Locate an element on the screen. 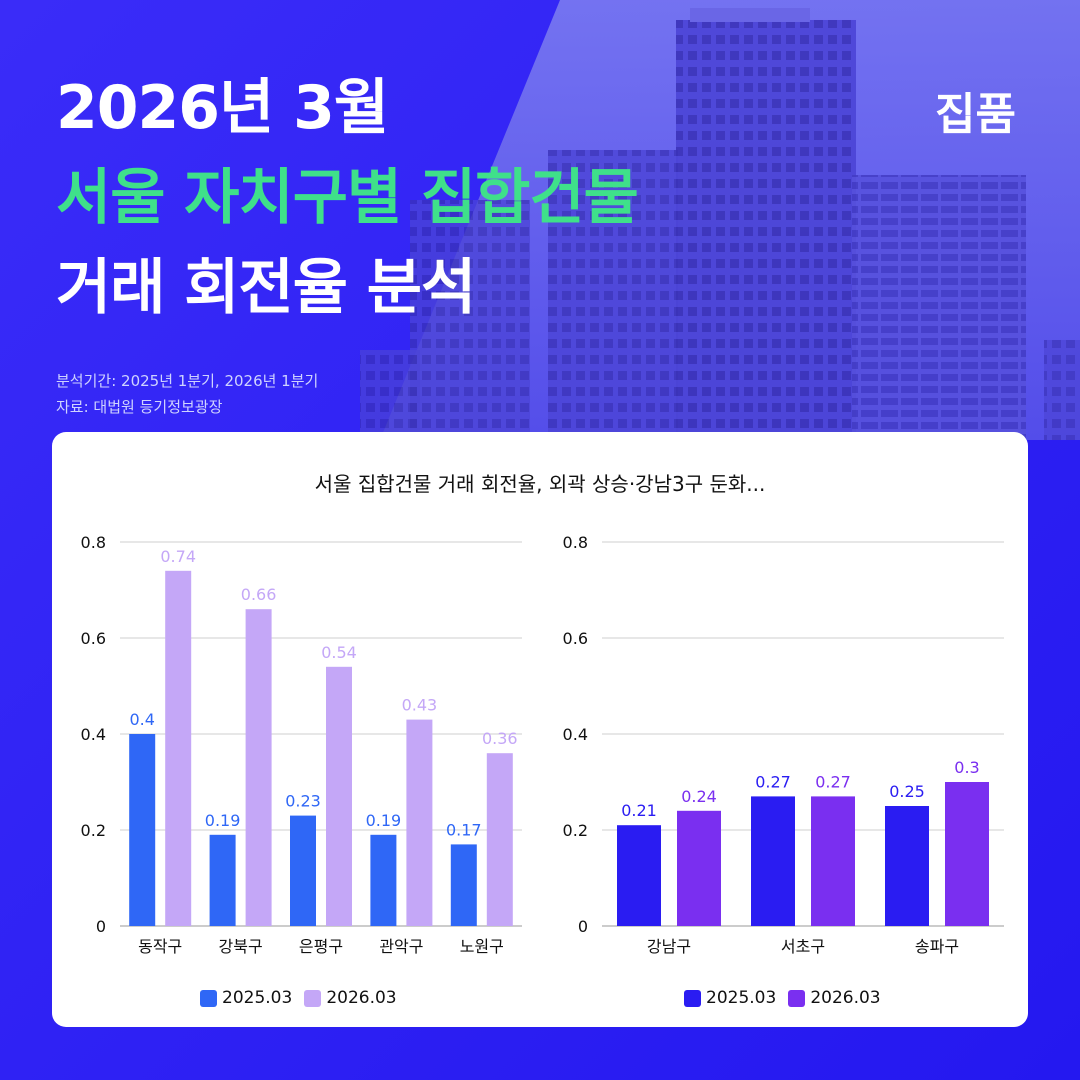  right-data-label-2026.03: 0.27 is located at coordinates (833, 781).